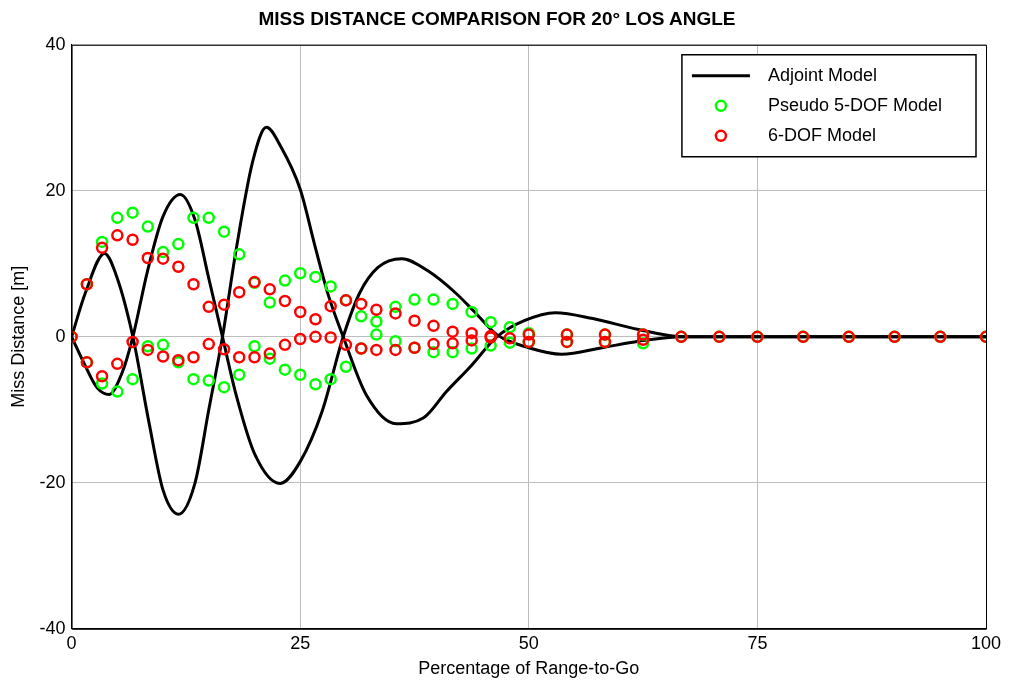  What do you see at coordinates (52, 627) in the screenshot?
I see `y-tick-label: -40` at bounding box center [52, 627].